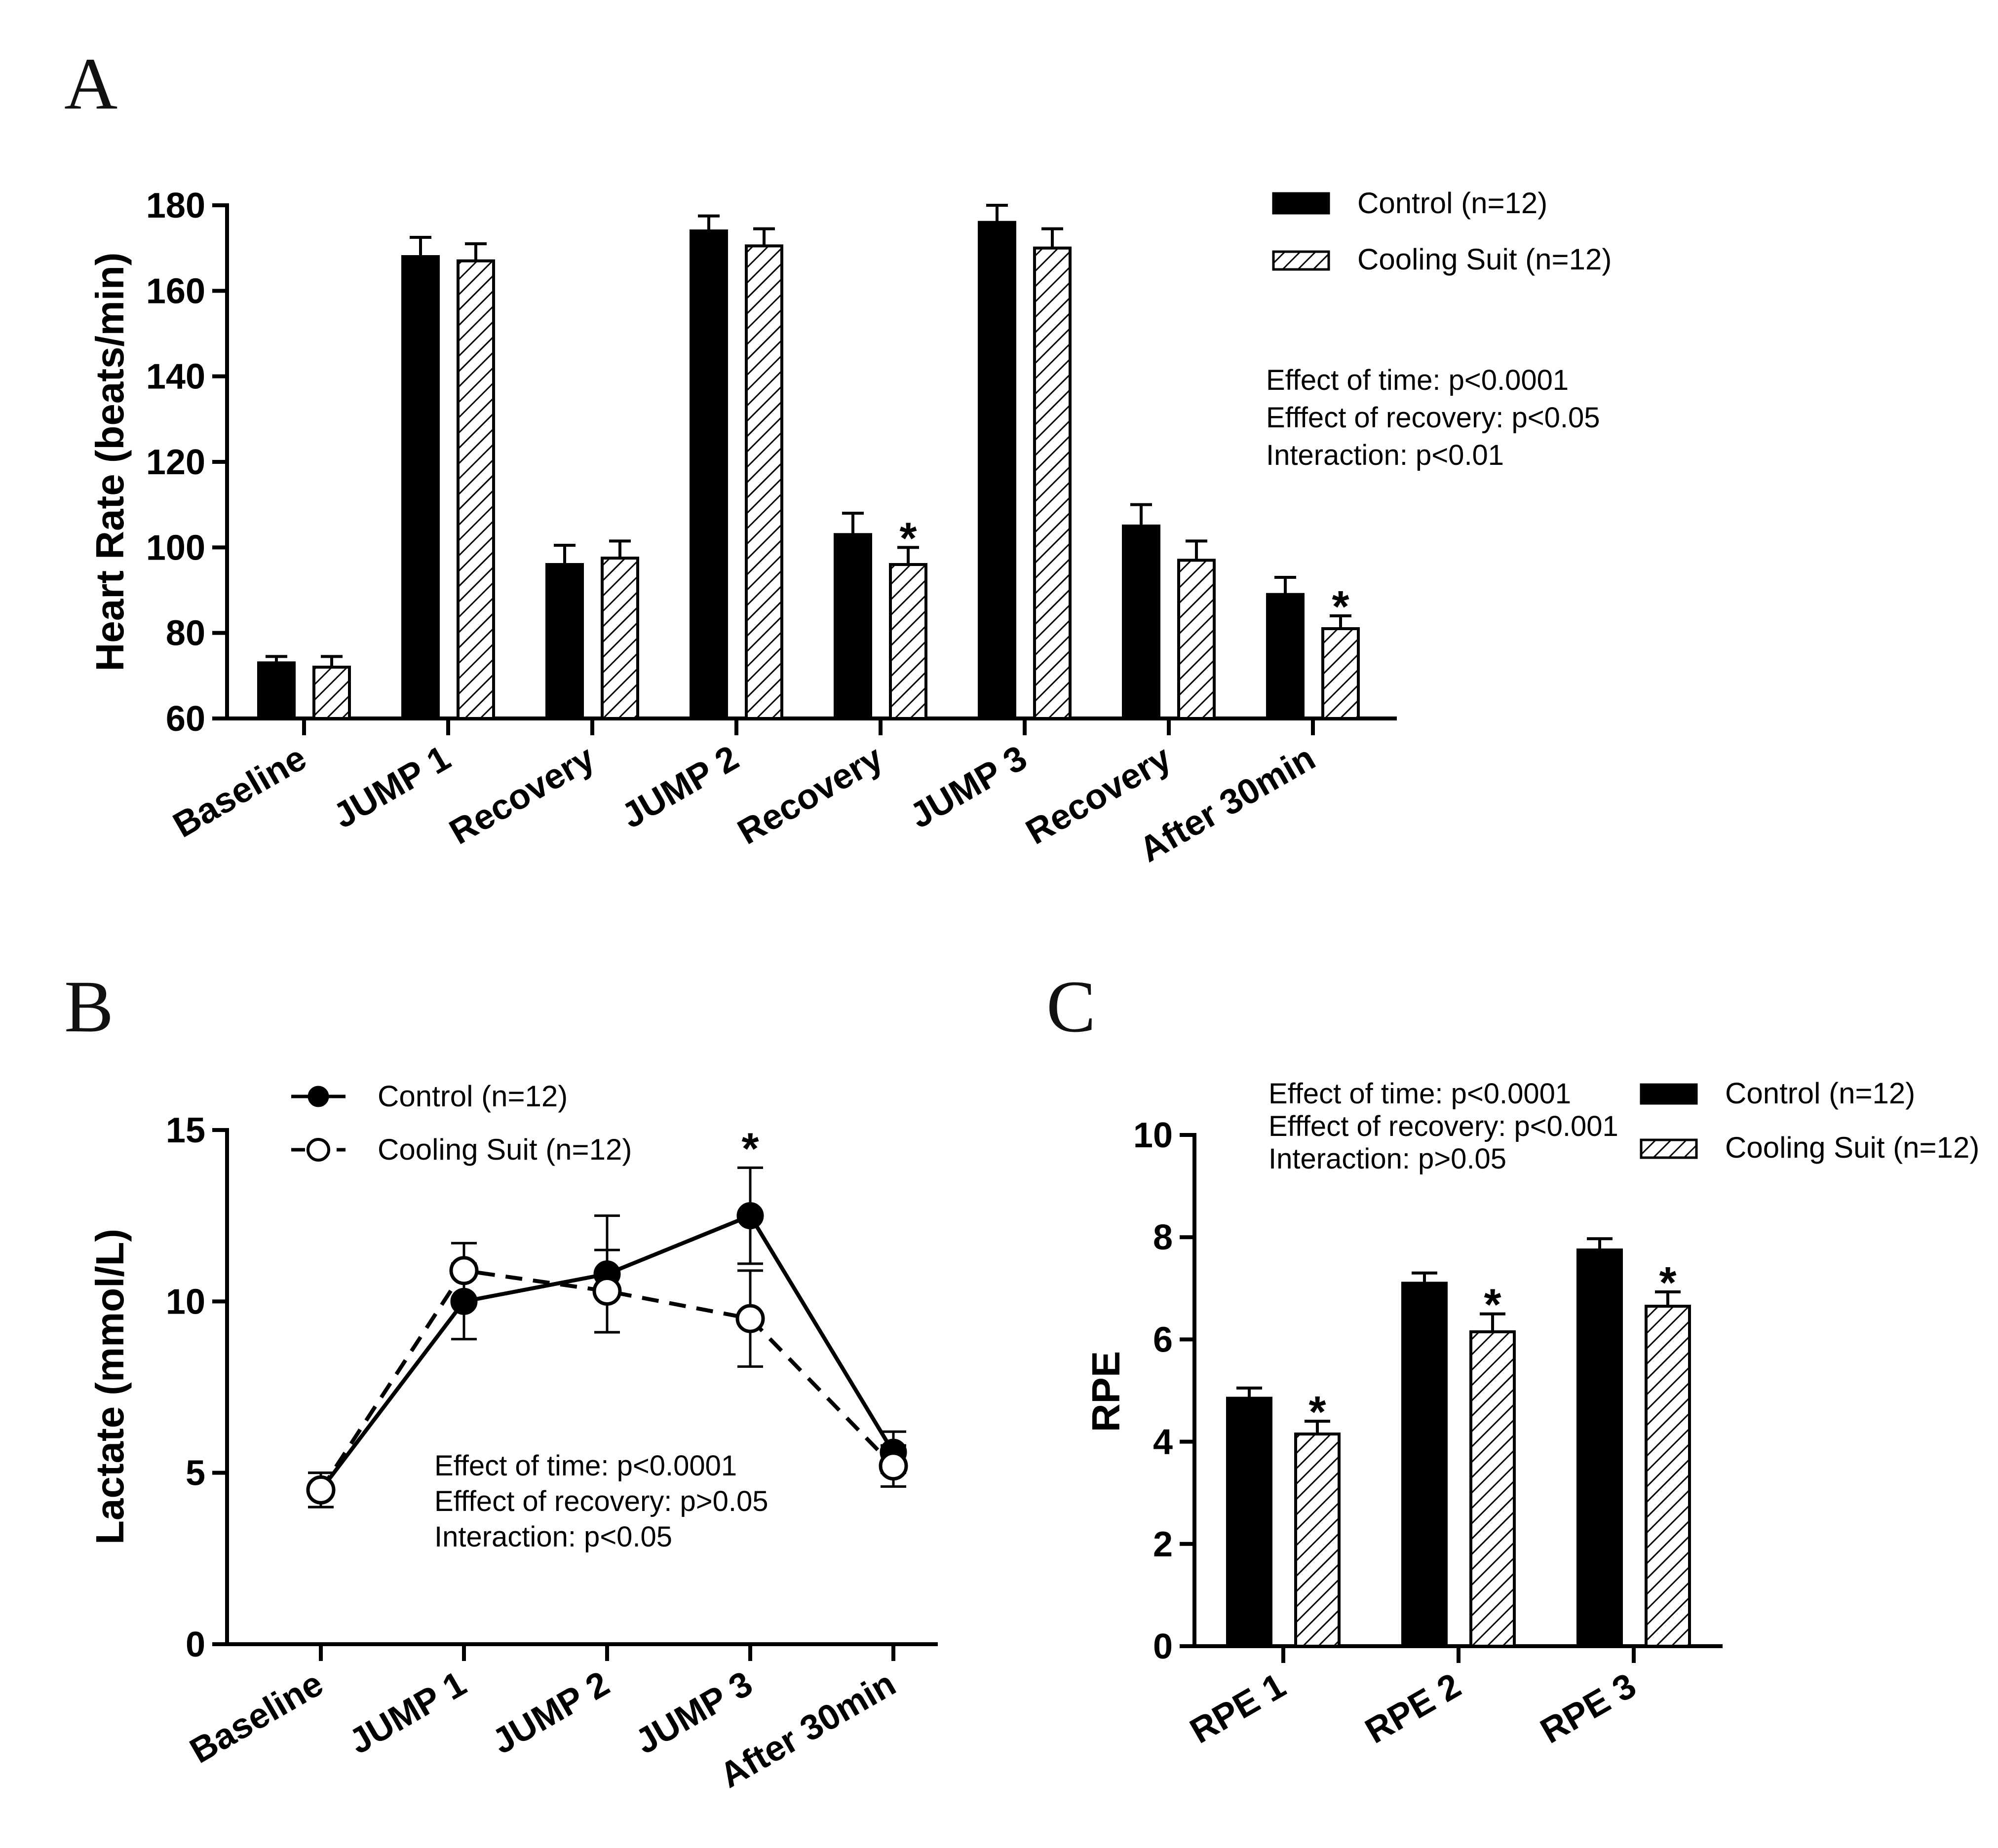  Describe the element at coordinates (1387, 1159) in the screenshot. I see `stats-line: Interaction: p>0.05` at that location.